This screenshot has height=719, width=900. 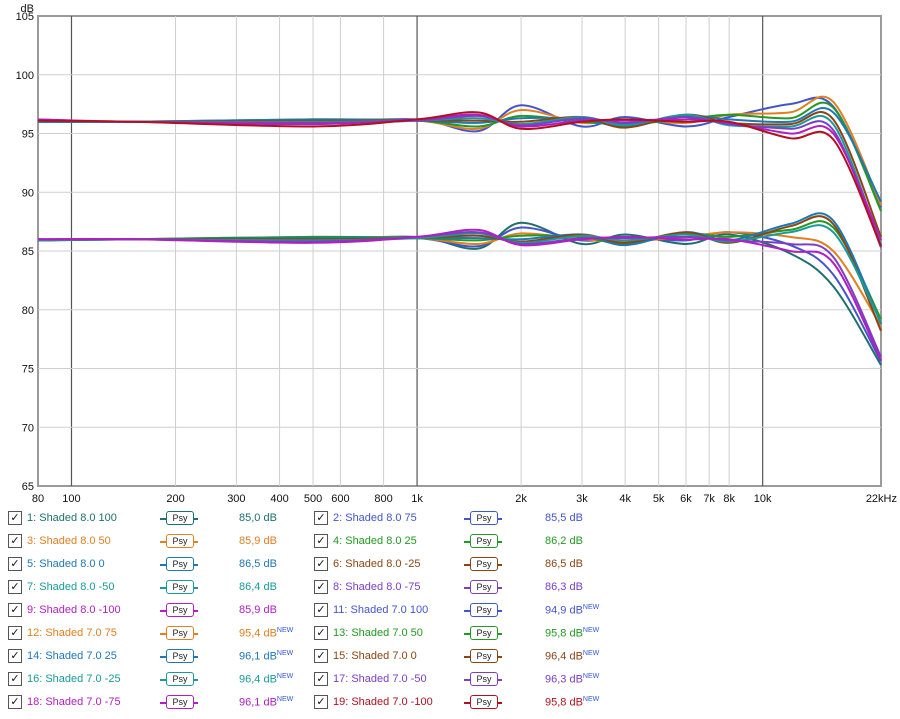 I want to click on legend-series-name: 17: Shaded 7.0 -50, so click(x=380, y=679).